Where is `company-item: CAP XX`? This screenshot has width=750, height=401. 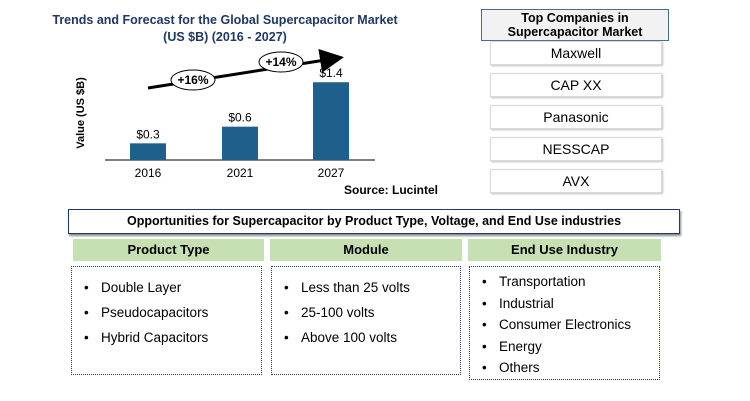
company-item: CAP XX is located at coordinates (576, 85).